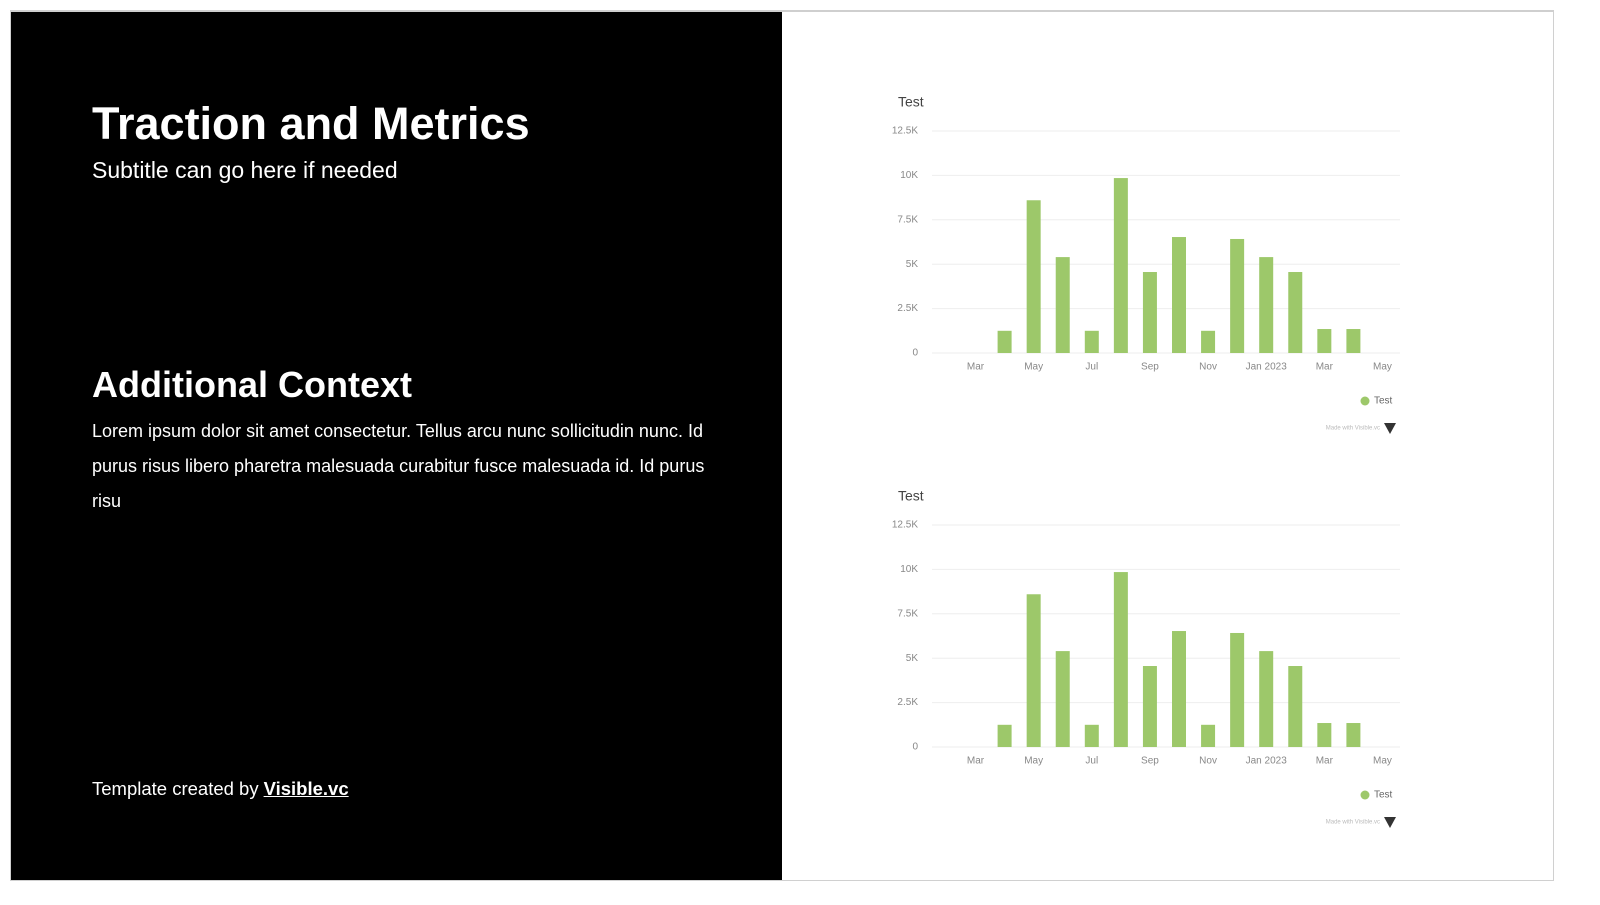 The image size is (1600, 905). I want to click on footer: Template created by Visible.vc, so click(220, 789).